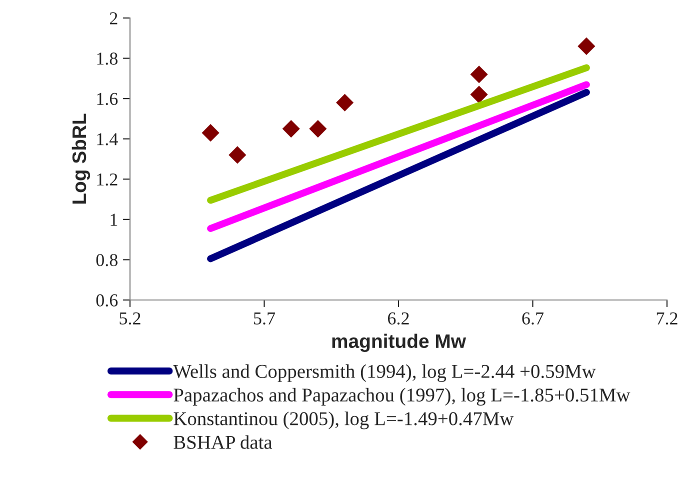 The width and height of the screenshot is (680, 503). What do you see at coordinates (81, 159) in the screenshot?
I see `y-axis-title: Log SbRL` at bounding box center [81, 159].